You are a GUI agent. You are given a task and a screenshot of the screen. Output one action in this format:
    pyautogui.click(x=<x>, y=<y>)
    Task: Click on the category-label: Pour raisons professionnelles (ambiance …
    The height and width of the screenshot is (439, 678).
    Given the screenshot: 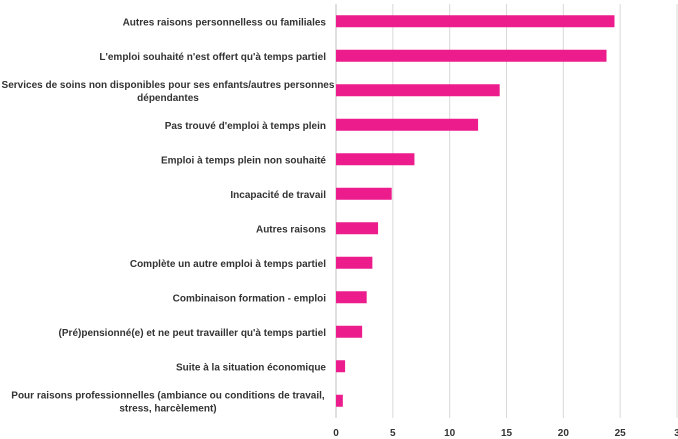 What is the action you would take?
    pyautogui.click(x=168, y=402)
    